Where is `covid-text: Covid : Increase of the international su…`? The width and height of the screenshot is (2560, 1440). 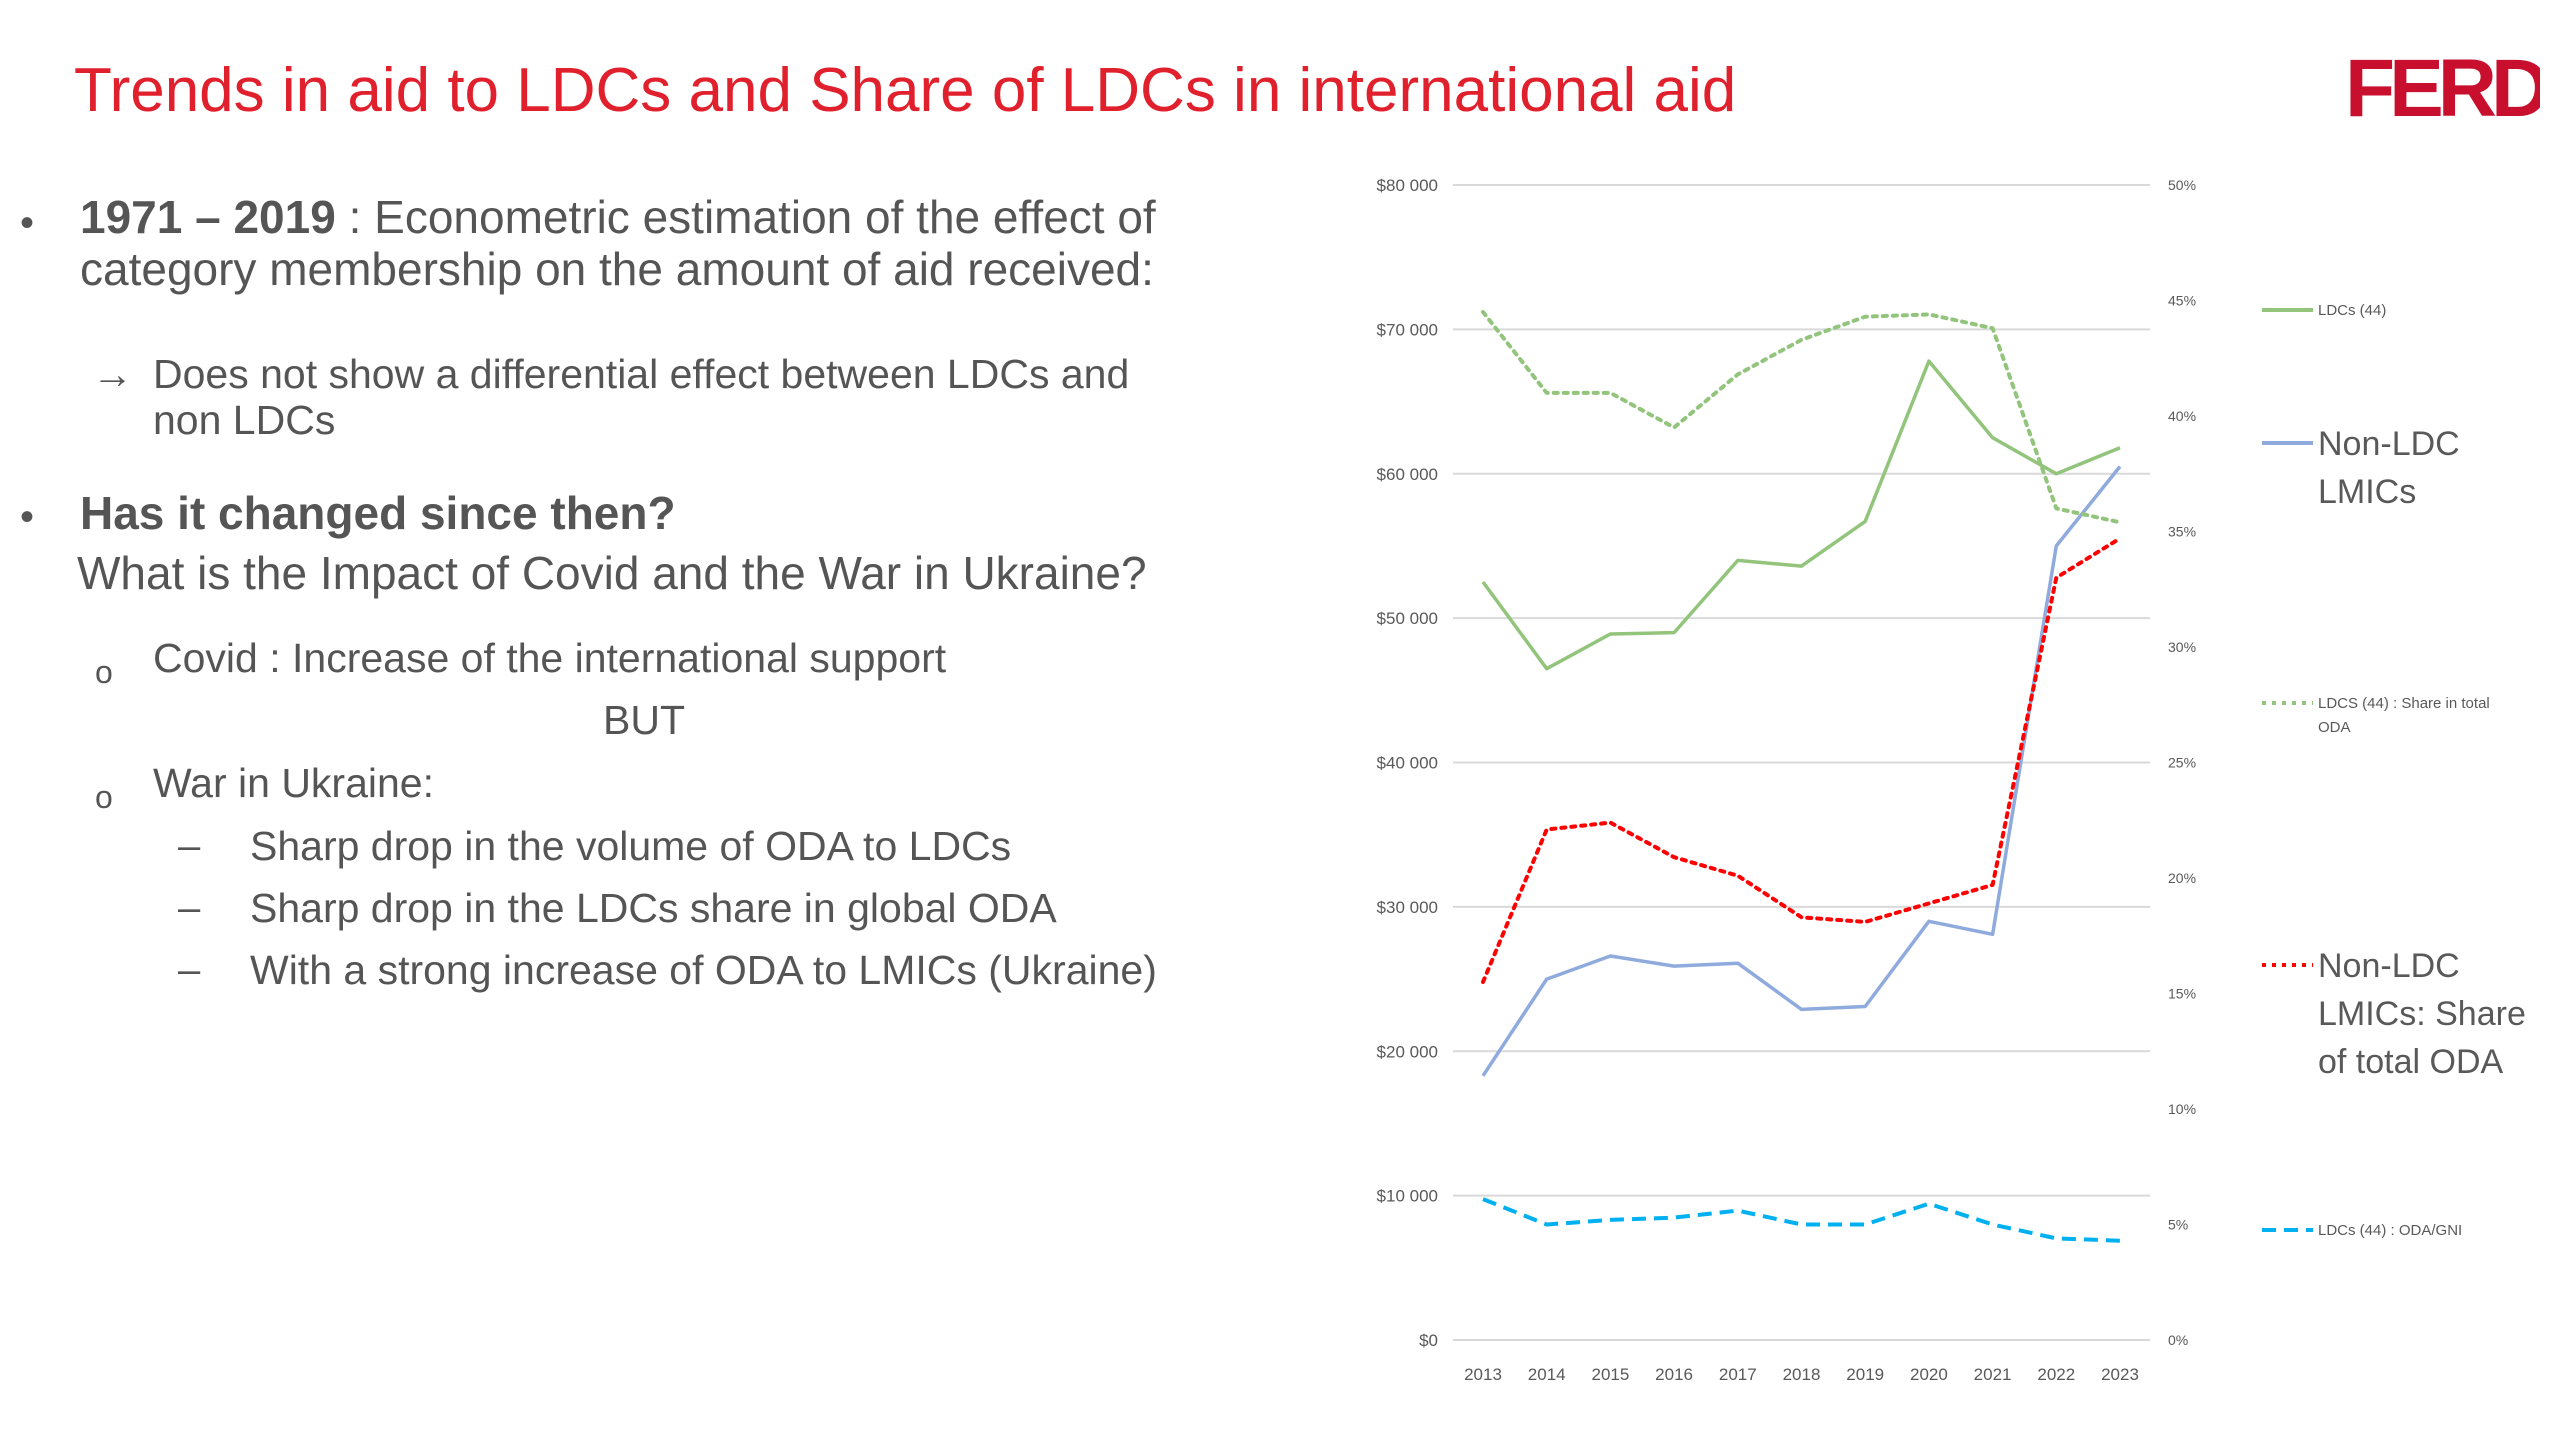
covid-text: Covid : Increase of the international su… is located at coordinates (550, 658).